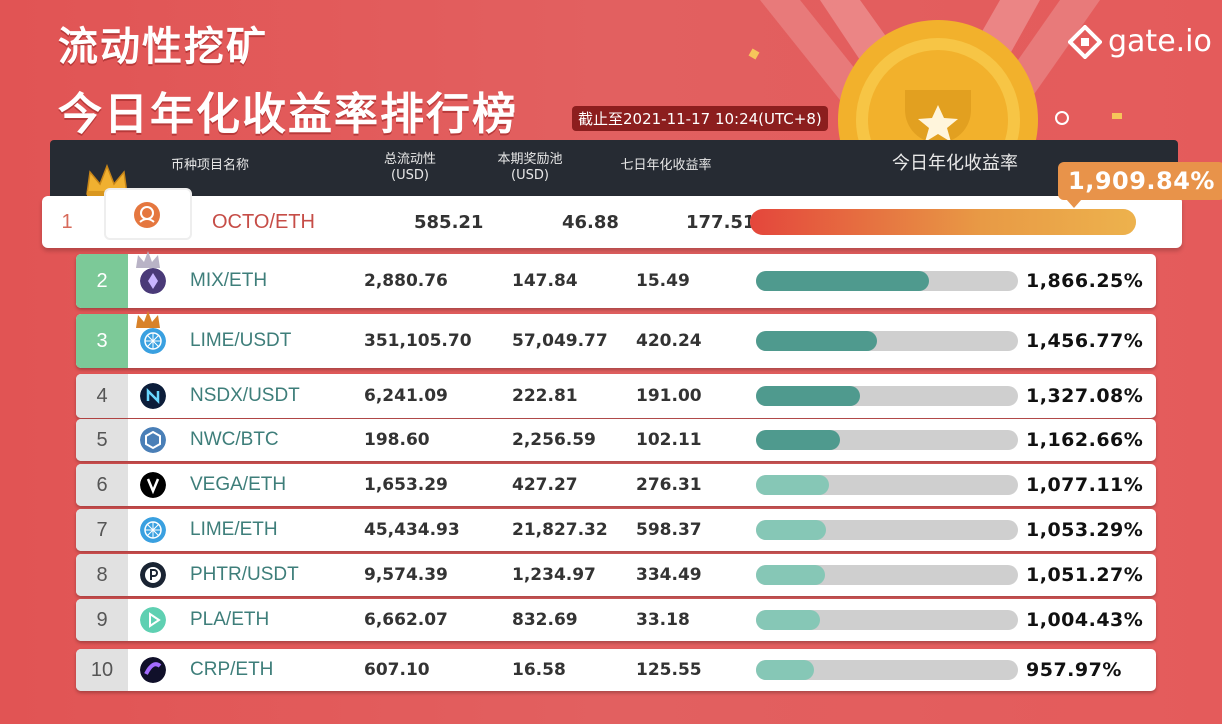 Image resolution: width=1222 pixels, height=724 pixels. I want to click on nsdx-icon, so click(153, 396).